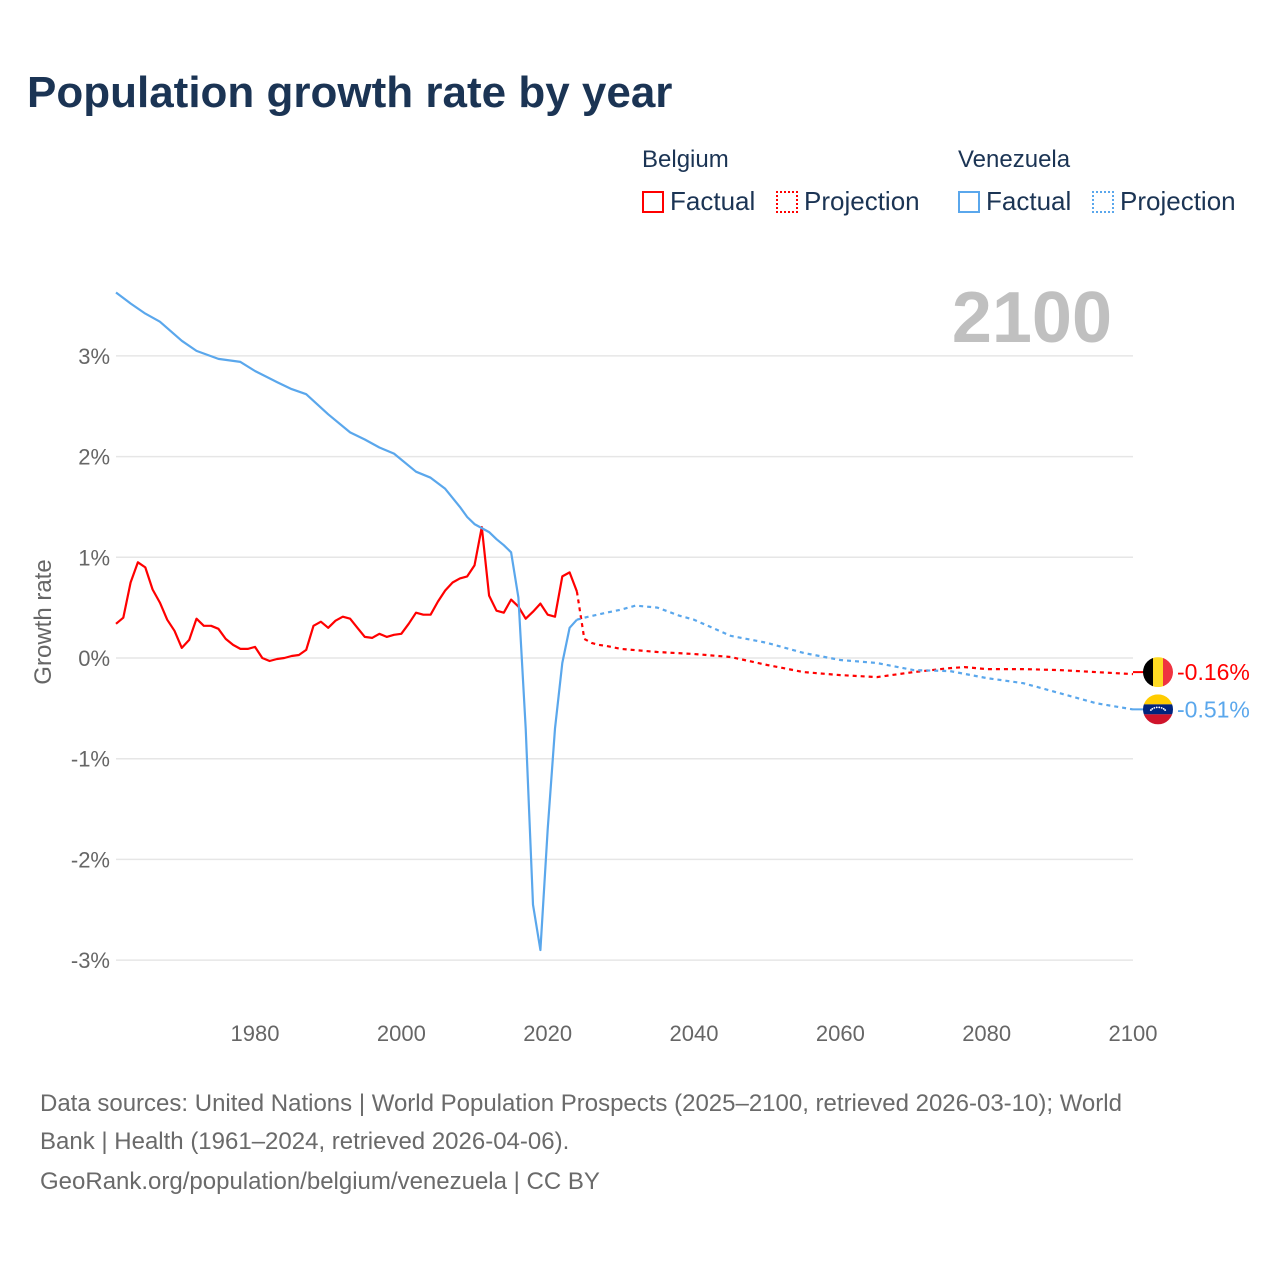  I want to click on legend-venezuela-projection: Projection, so click(1164, 201).